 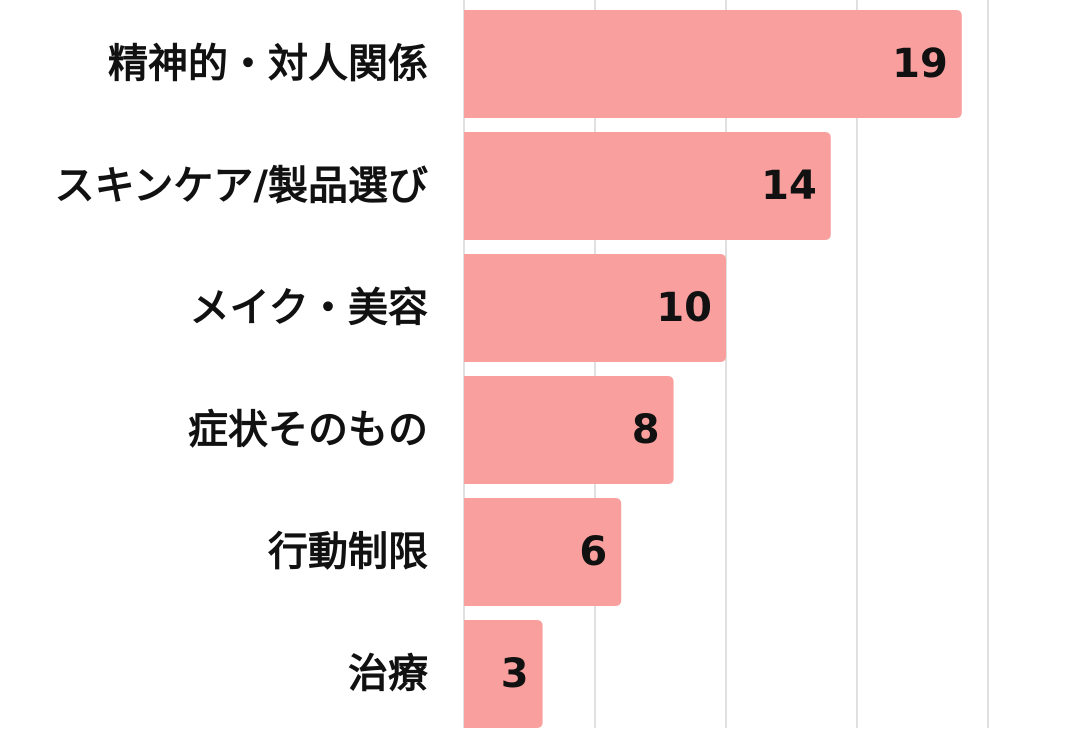 I want to click on value-label: 3, so click(x=515, y=674).